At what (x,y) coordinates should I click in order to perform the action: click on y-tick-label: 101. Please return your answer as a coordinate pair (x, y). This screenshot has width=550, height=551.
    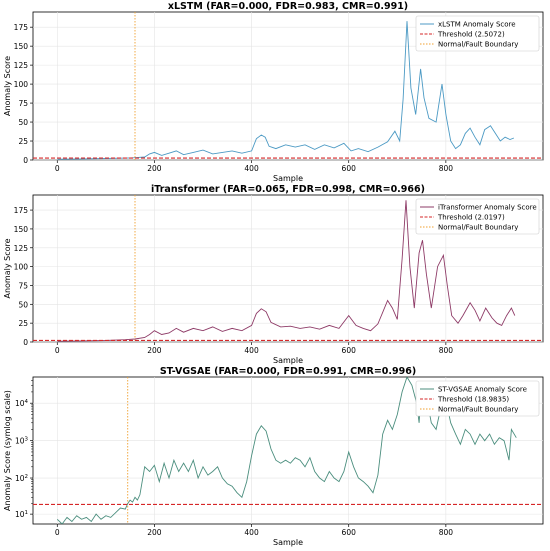
    Looking at the image, I should click on (21, 514).